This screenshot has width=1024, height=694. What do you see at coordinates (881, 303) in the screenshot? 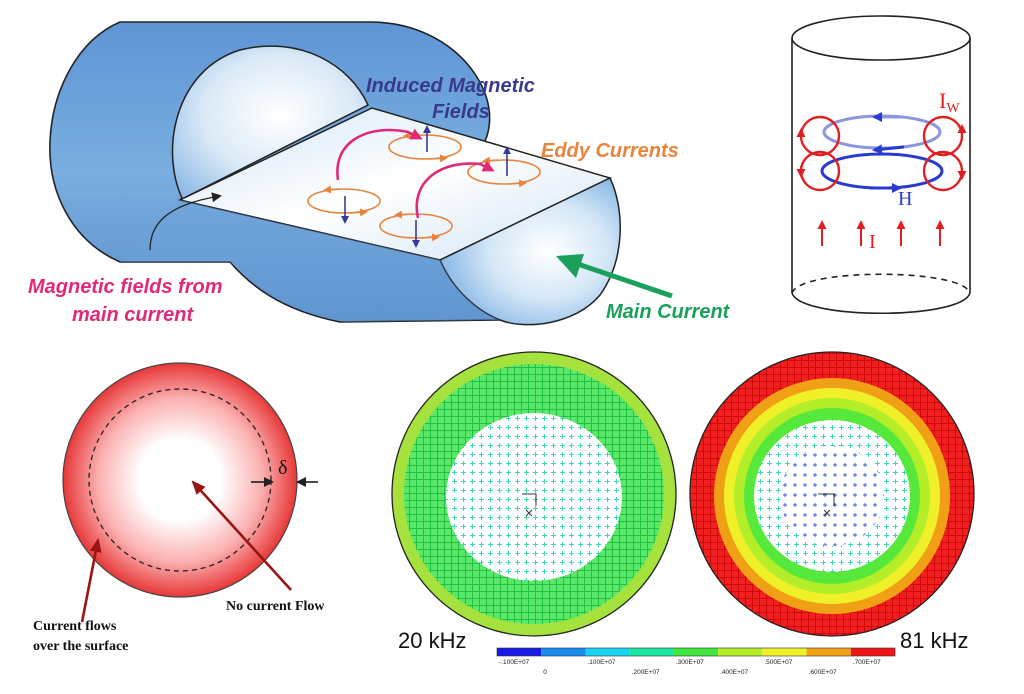
I see `wire-bottom-front` at bounding box center [881, 303].